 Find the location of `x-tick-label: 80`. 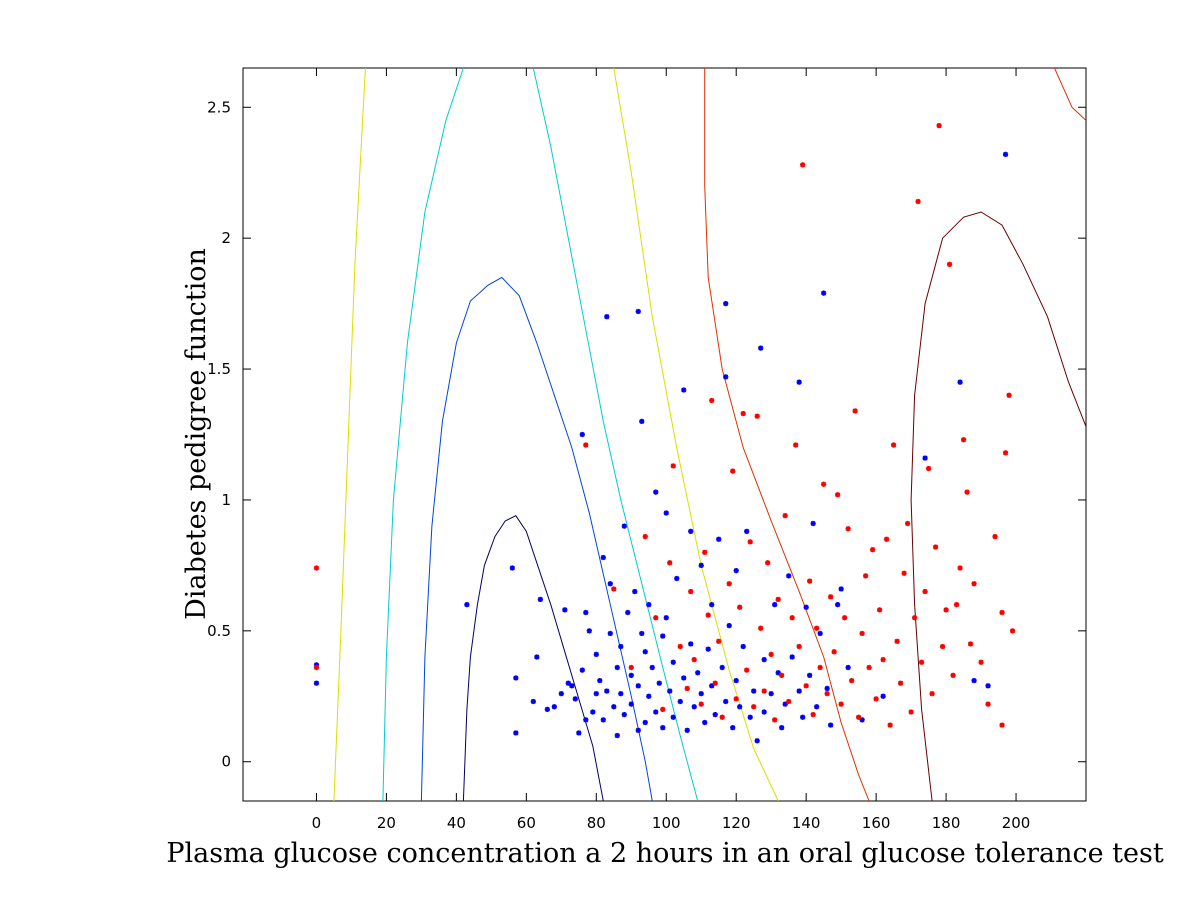

x-tick-label: 80 is located at coordinates (596, 823).